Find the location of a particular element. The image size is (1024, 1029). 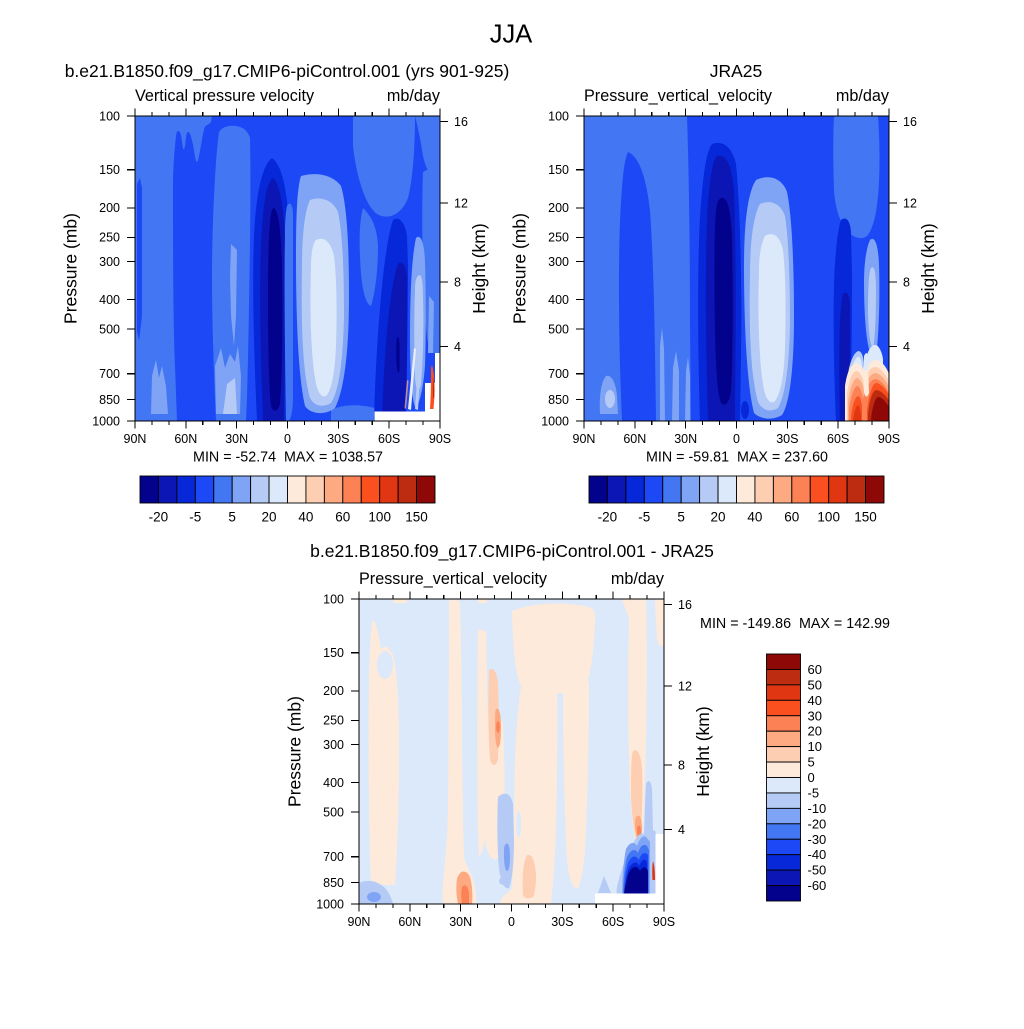

svg-text: JJA is located at coordinates (511, 35).